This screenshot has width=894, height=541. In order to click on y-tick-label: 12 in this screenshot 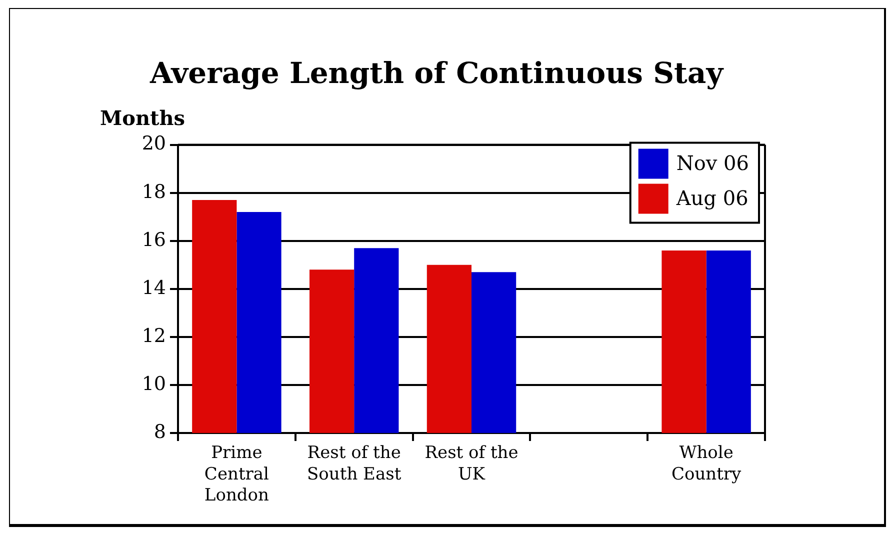, I will do `click(154, 335)`.